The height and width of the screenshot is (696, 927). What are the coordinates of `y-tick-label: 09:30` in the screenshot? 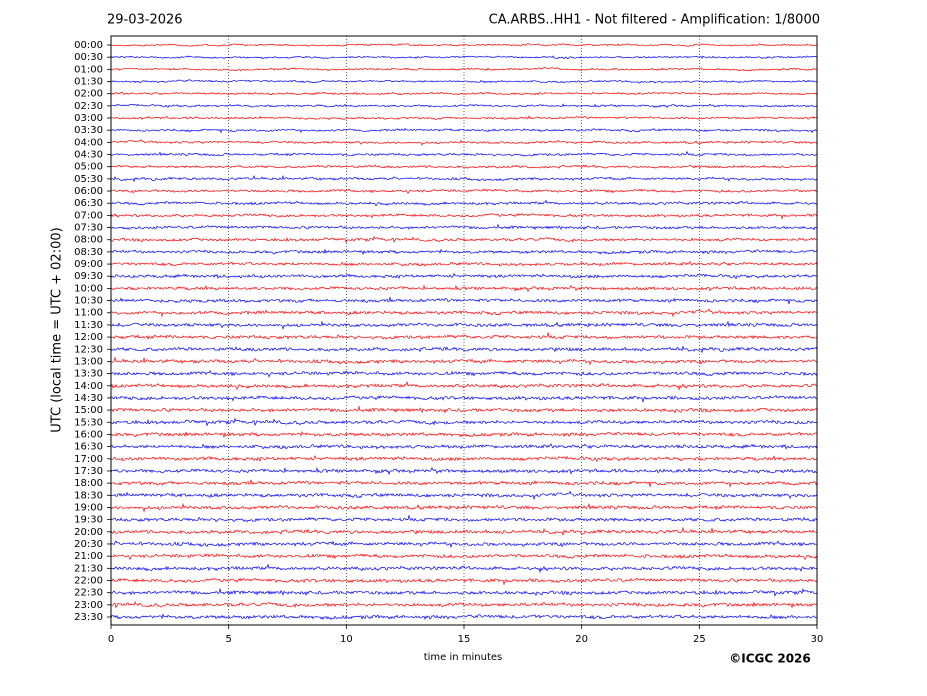 It's located at (88, 276).